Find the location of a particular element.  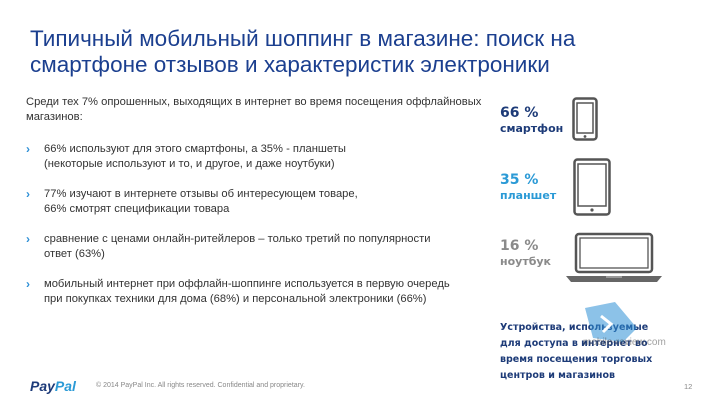

watermark-logo is located at coordinates (611, 322).